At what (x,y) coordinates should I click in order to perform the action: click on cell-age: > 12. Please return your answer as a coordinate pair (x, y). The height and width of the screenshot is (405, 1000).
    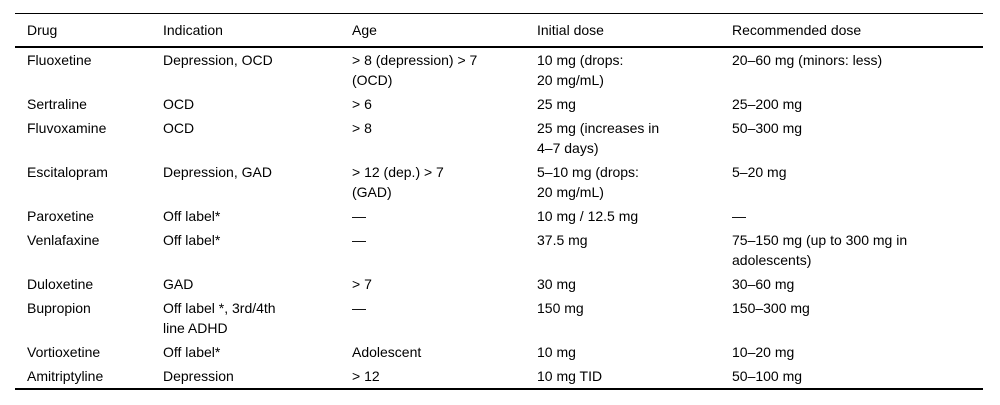
    Looking at the image, I should click on (366, 376).